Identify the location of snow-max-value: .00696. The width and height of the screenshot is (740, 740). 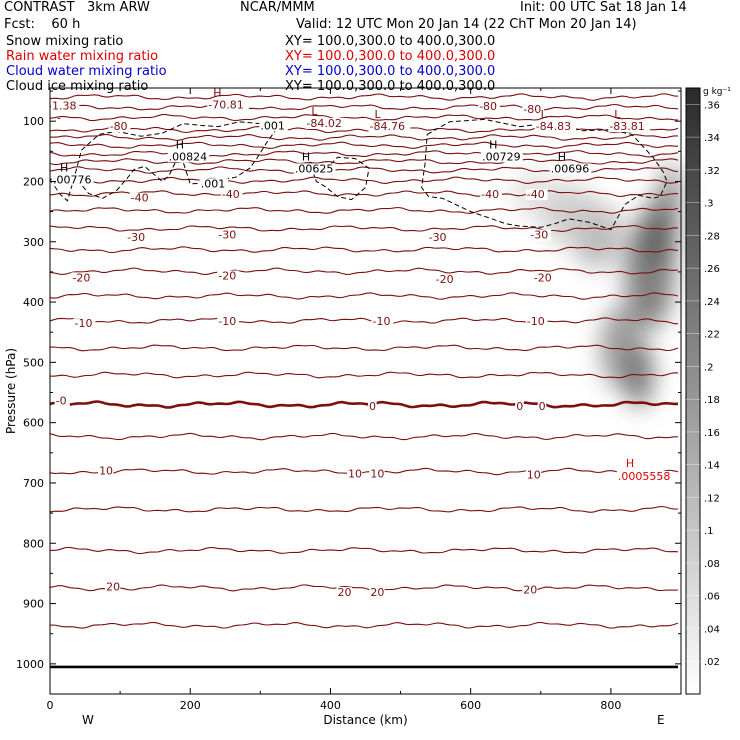
(570, 168).